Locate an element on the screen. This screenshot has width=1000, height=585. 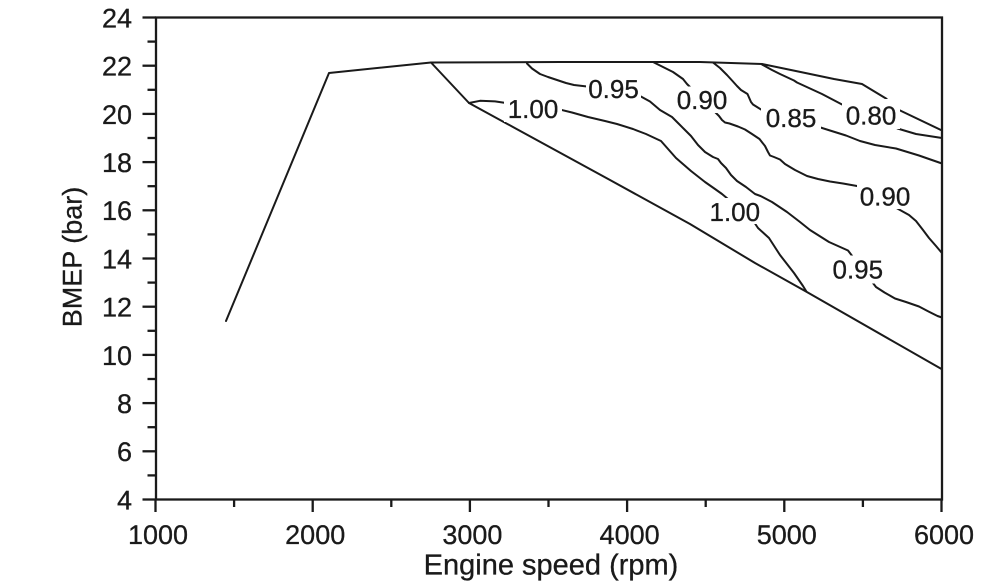
svg-text: 20 is located at coordinates (117, 115).